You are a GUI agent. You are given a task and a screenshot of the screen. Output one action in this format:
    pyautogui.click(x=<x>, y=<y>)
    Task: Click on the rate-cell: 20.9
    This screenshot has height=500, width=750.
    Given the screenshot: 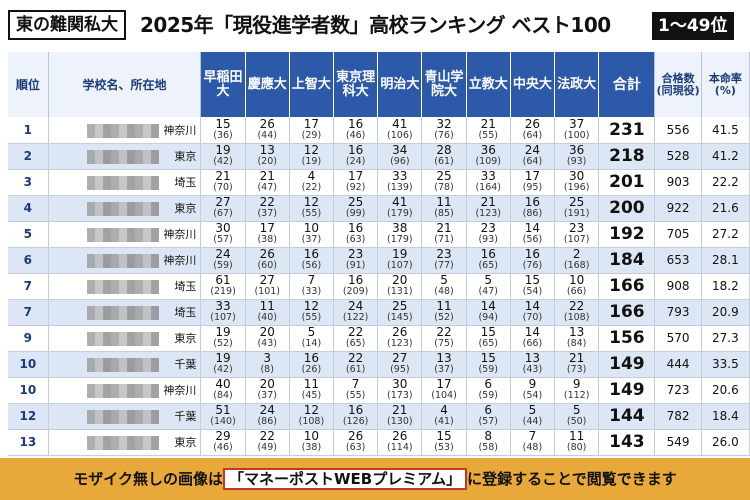 What is the action you would take?
    pyautogui.click(x=725, y=312)
    